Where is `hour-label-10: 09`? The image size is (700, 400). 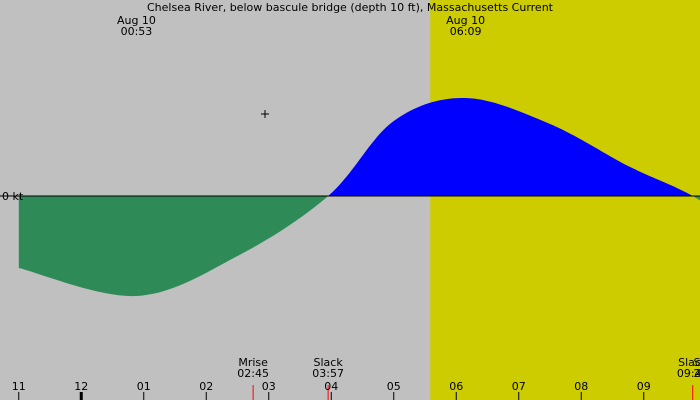
hour-label-10: 09 is located at coordinates (644, 386).